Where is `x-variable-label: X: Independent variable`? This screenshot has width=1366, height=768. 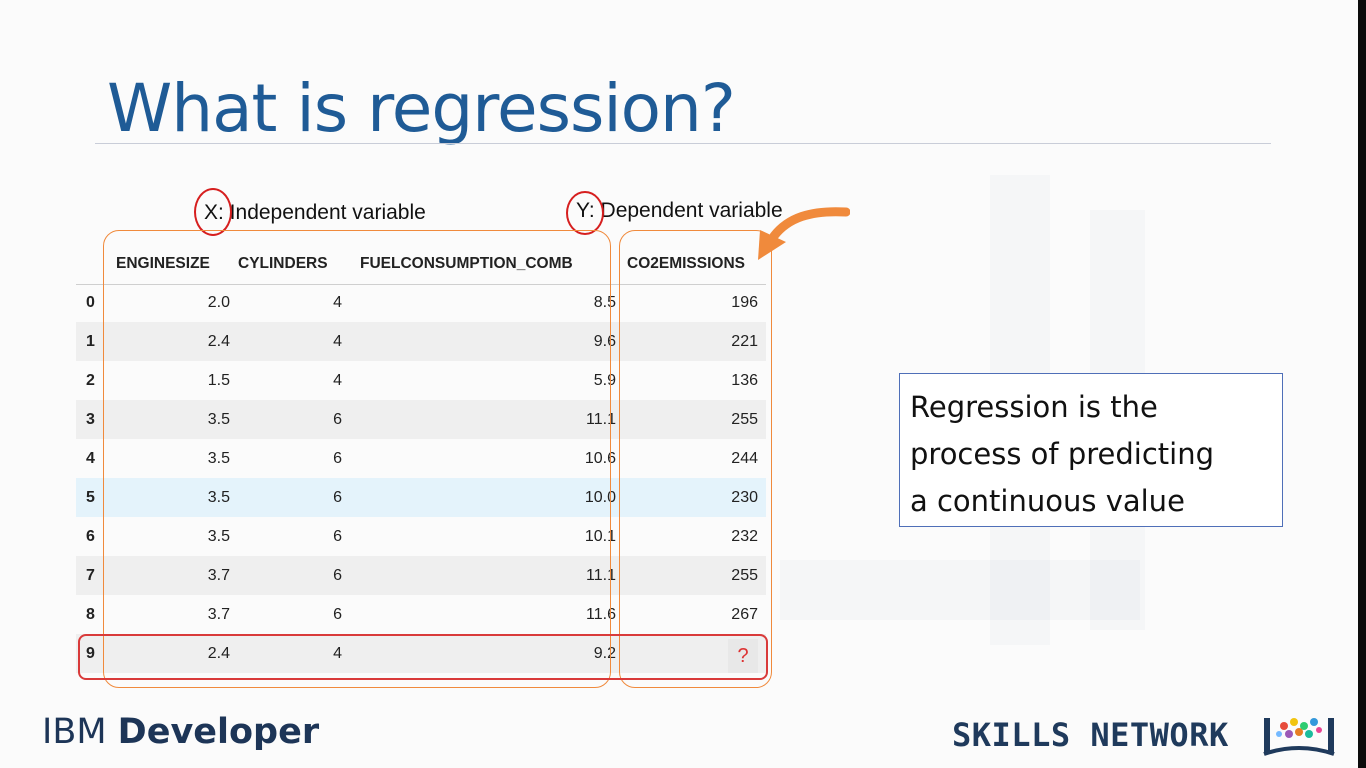 x-variable-label: X: Independent variable is located at coordinates (315, 213).